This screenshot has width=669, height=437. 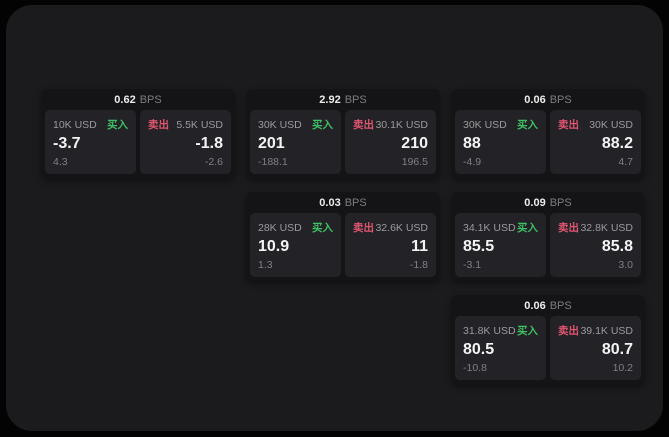 I want to click on sell-price: -1.8, so click(x=209, y=143).